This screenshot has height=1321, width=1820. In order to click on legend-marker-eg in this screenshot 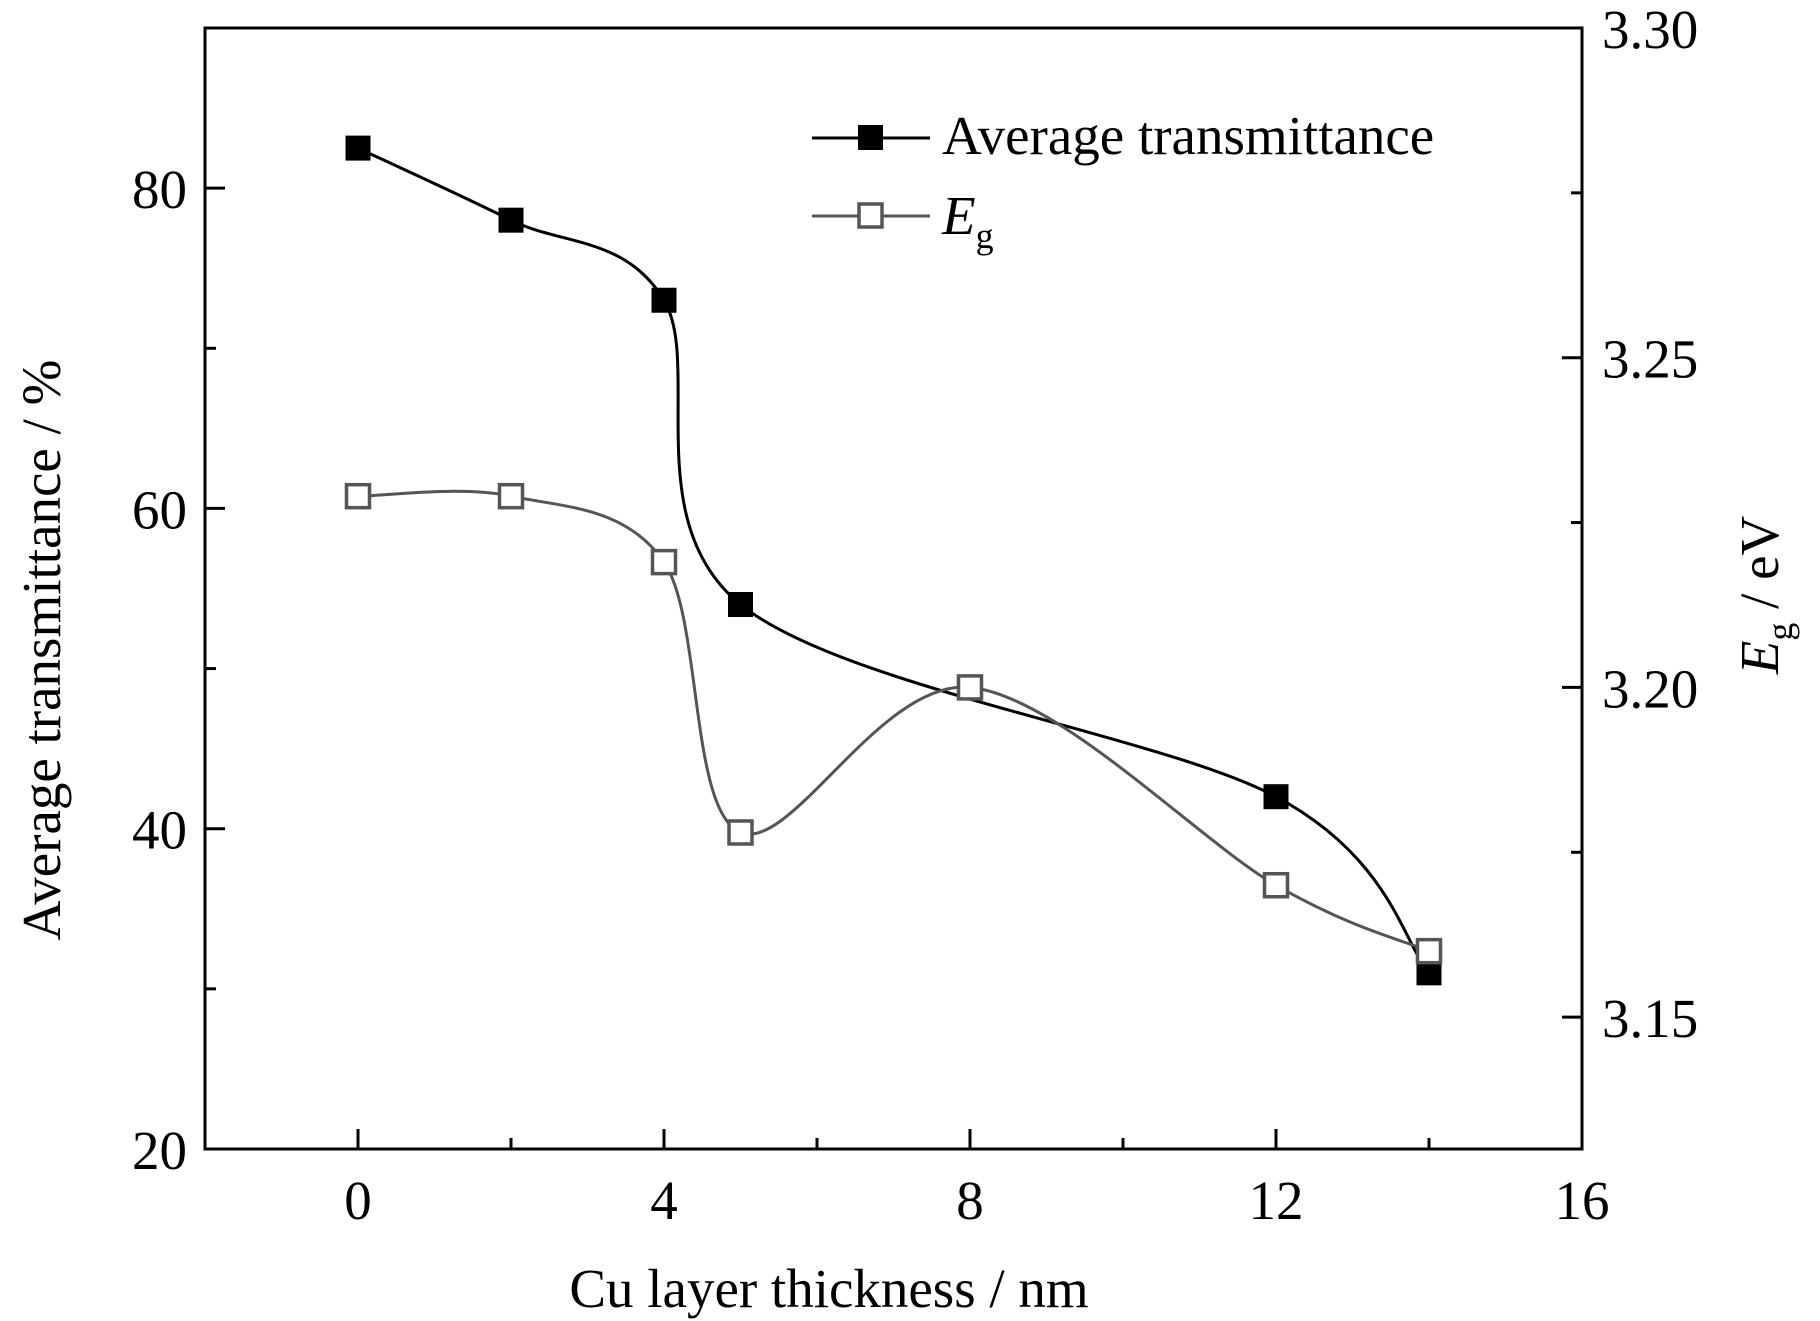, I will do `click(870, 215)`.